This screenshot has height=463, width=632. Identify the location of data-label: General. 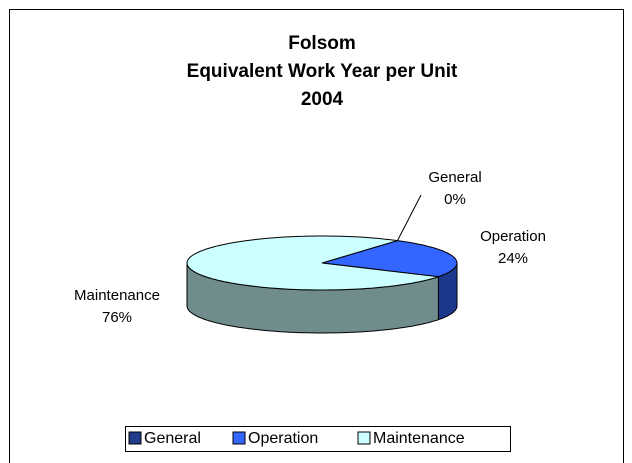
(454, 177).